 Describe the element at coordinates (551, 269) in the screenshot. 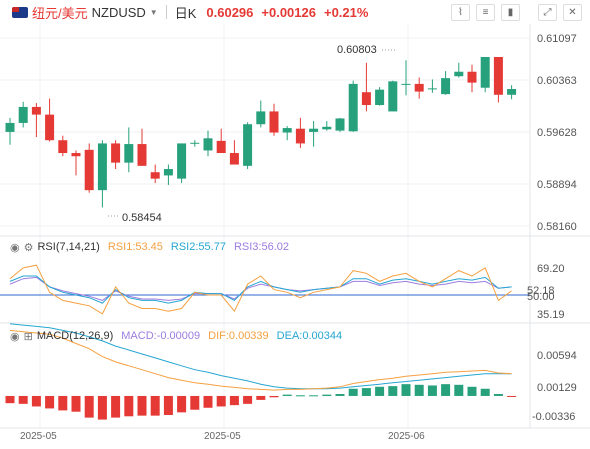

I see `rsi-label: 69.20` at that location.